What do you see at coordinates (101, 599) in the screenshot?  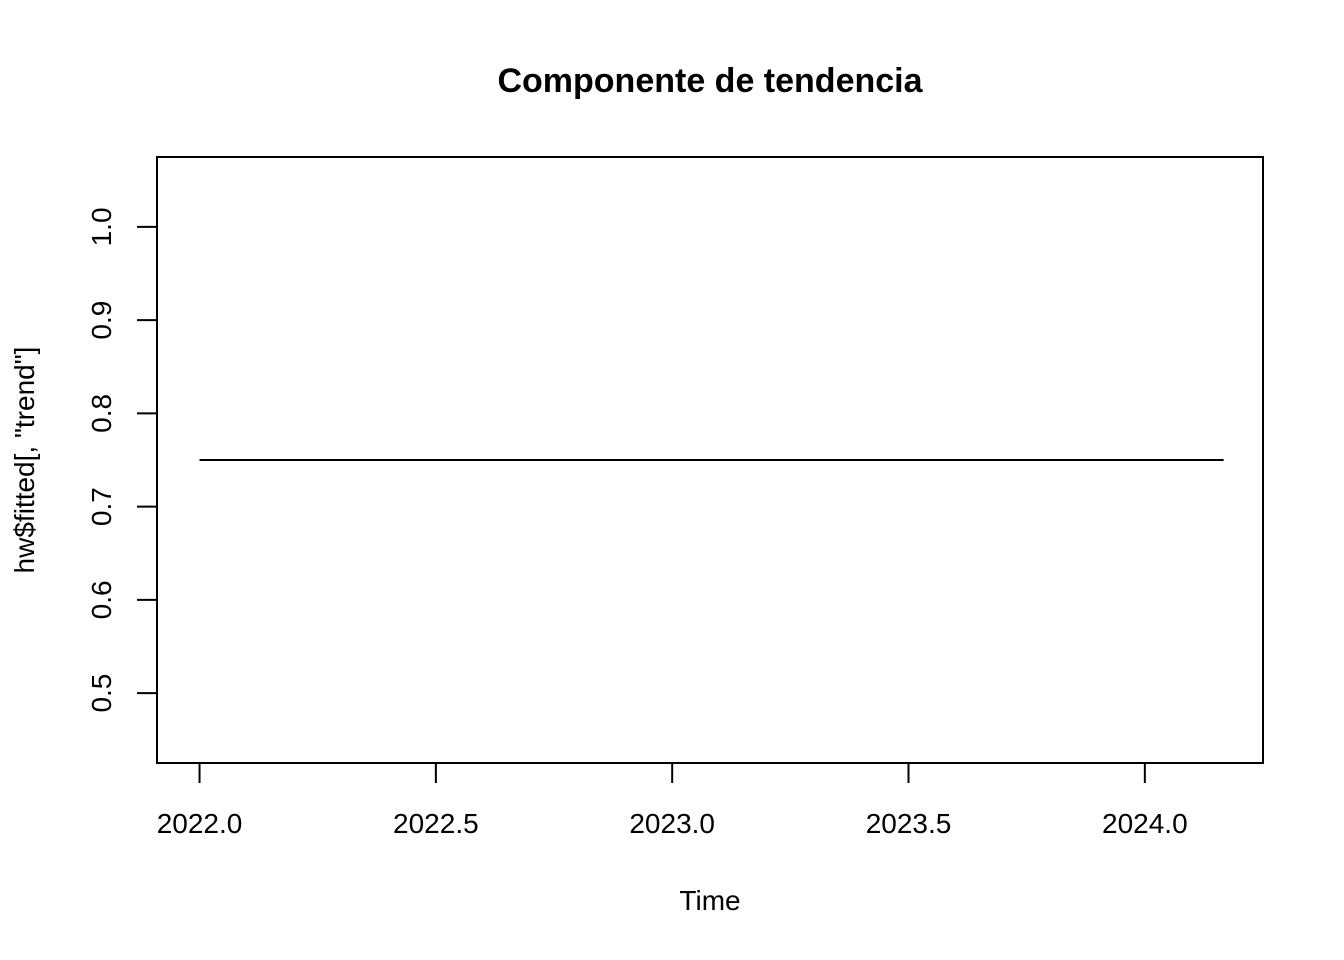 I see `y-tick-label: 0.6` at bounding box center [101, 599].